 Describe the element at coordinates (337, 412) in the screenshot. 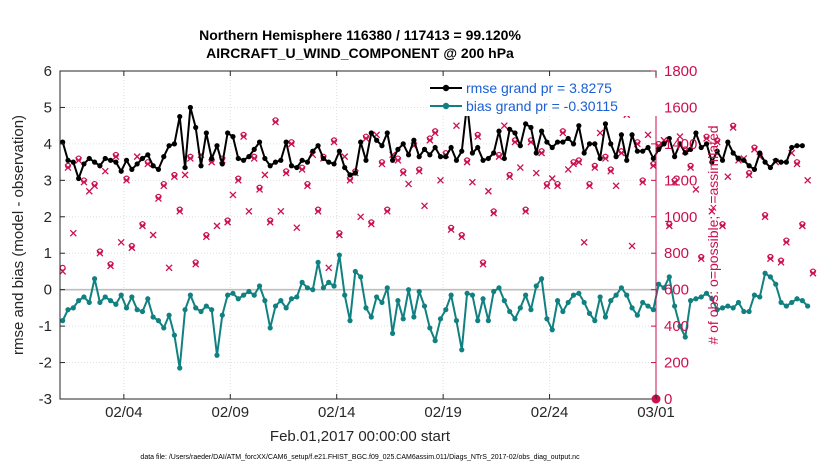

I see `x-tick-label: 02/14` at that location.